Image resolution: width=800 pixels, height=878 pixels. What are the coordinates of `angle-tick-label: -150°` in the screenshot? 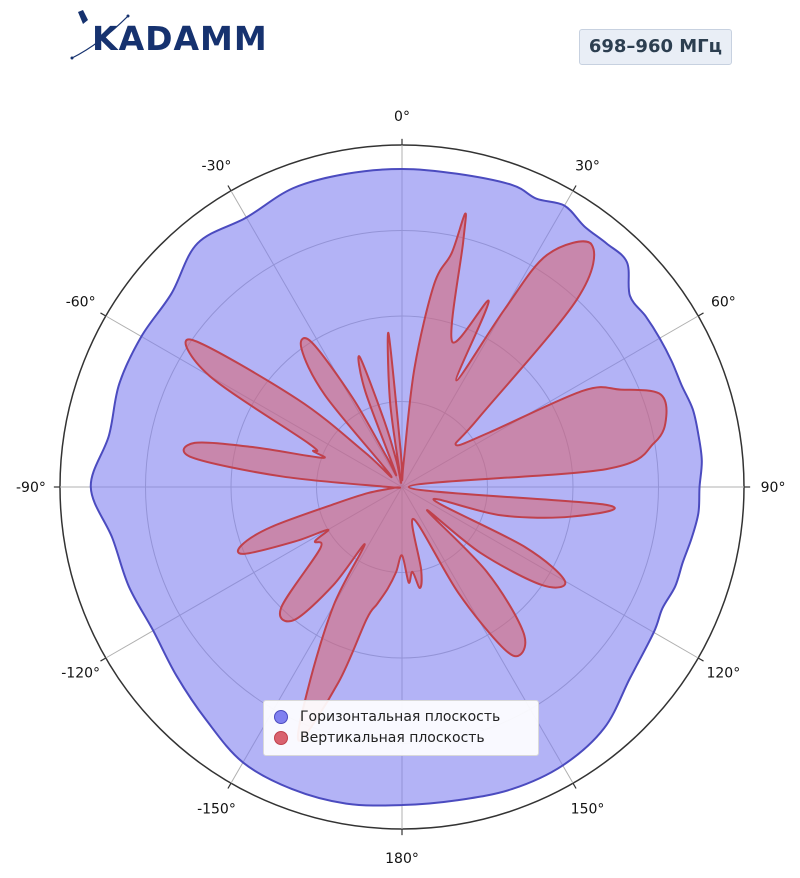 It's located at (216, 809).